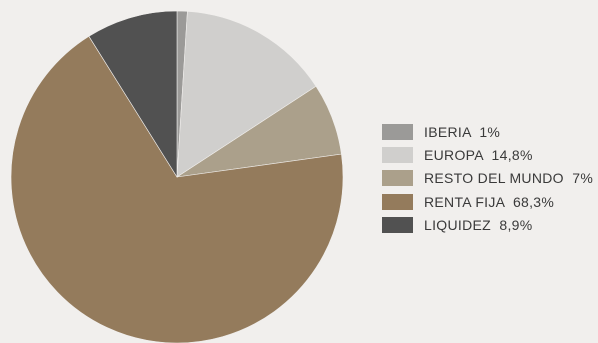  Describe the element at coordinates (464, 201) in the screenshot. I see `legend-label-renta-fija: RENTA FIJA` at that location.